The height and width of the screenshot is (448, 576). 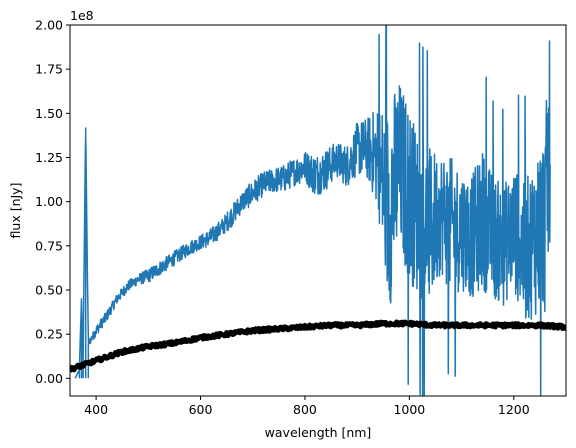 I want to click on x-axis-label: wavelength [nm], so click(x=318, y=432).